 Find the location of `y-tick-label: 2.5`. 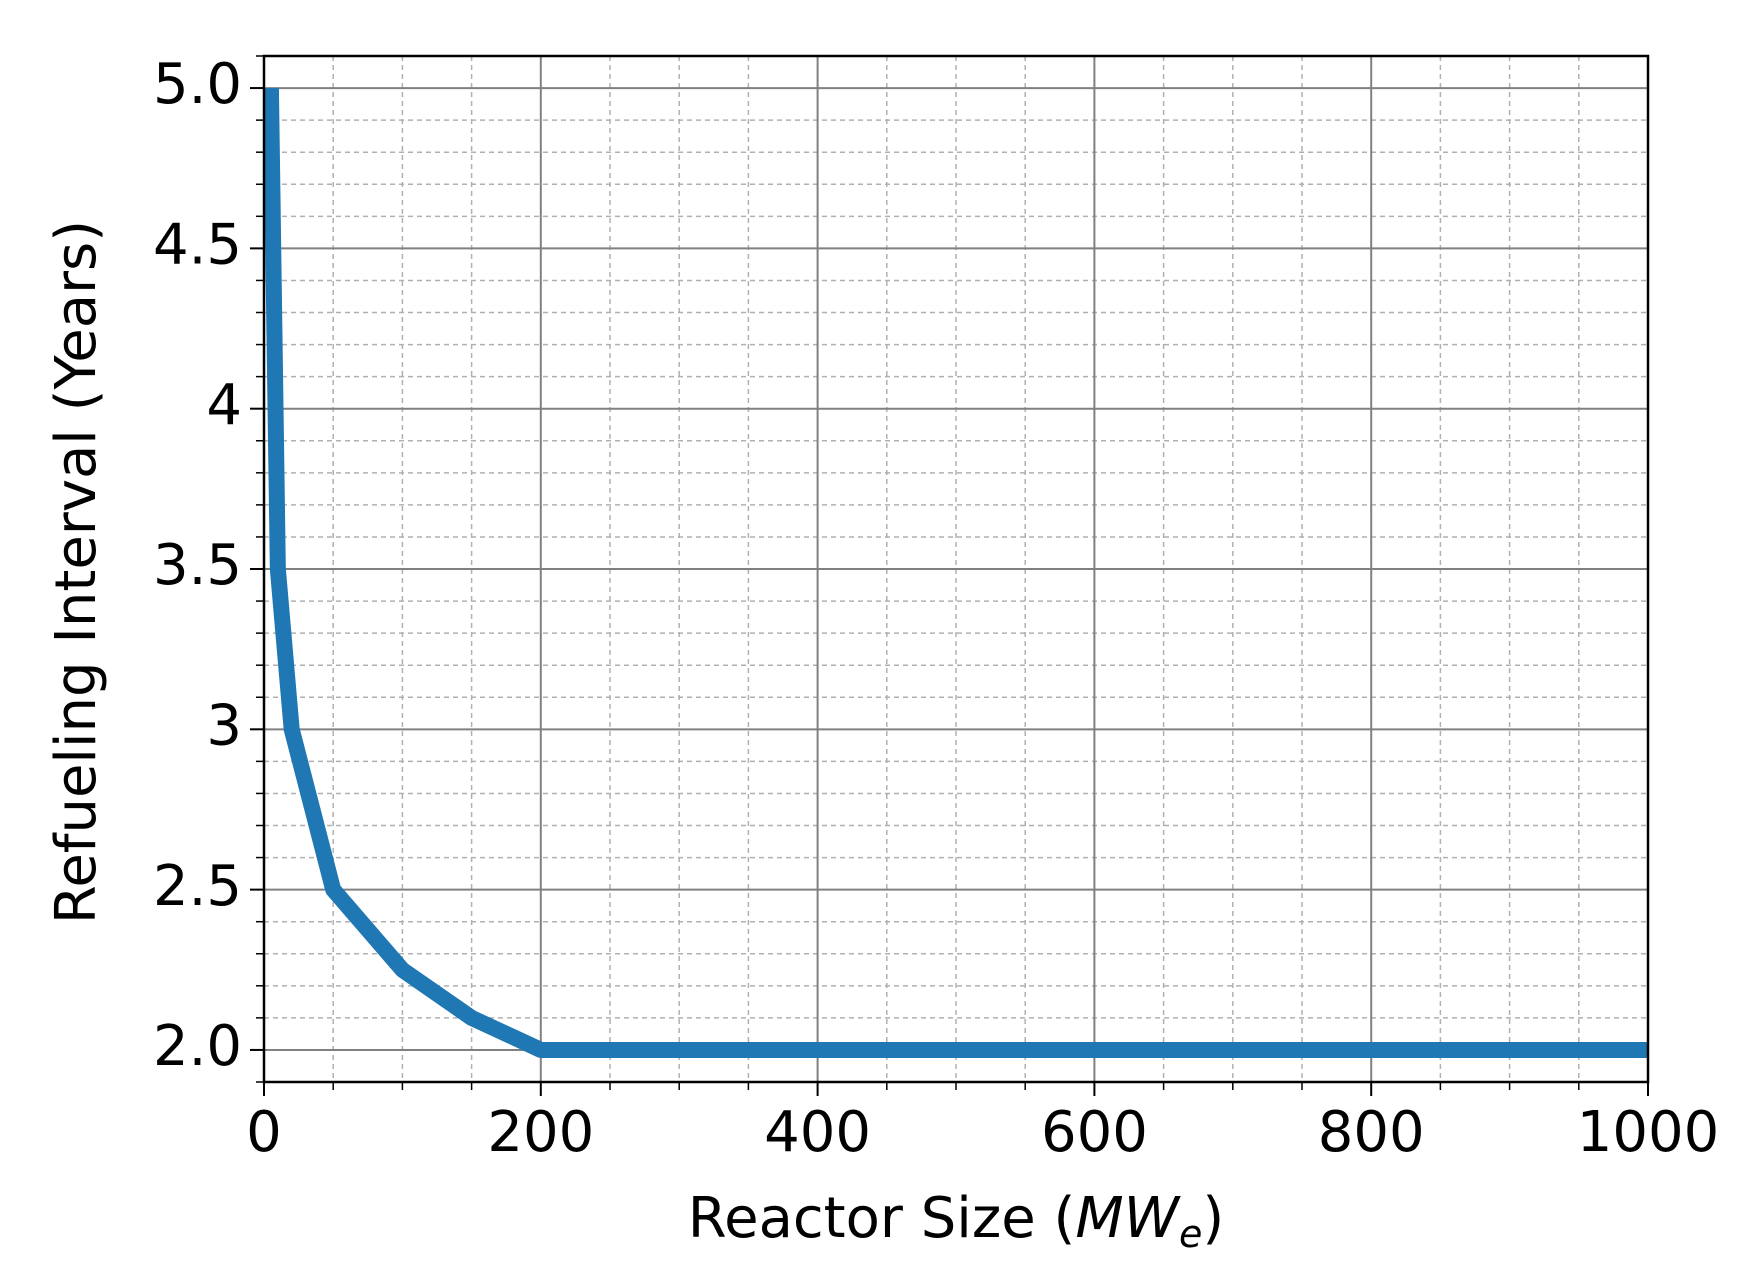

y-tick-label: 2.5 is located at coordinates (197, 886).